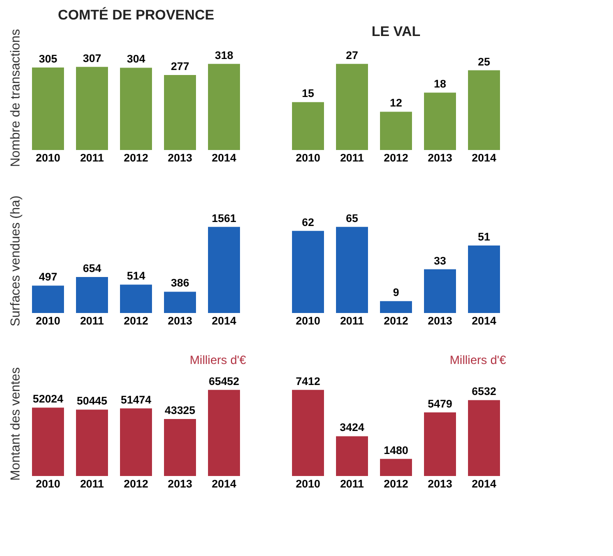 This screenshot has width=613, height=556. Describe the element at coordinates (308, 222) in the screenshot. I see `data-label: 62` at that location.